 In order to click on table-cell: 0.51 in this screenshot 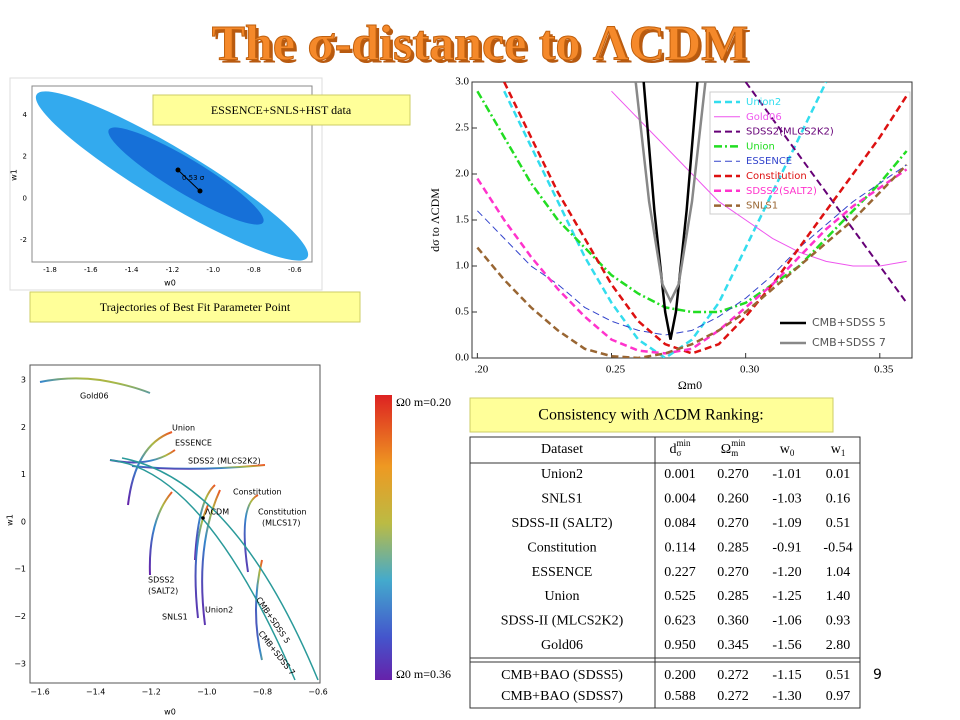, I will do `click(838, 675)`.